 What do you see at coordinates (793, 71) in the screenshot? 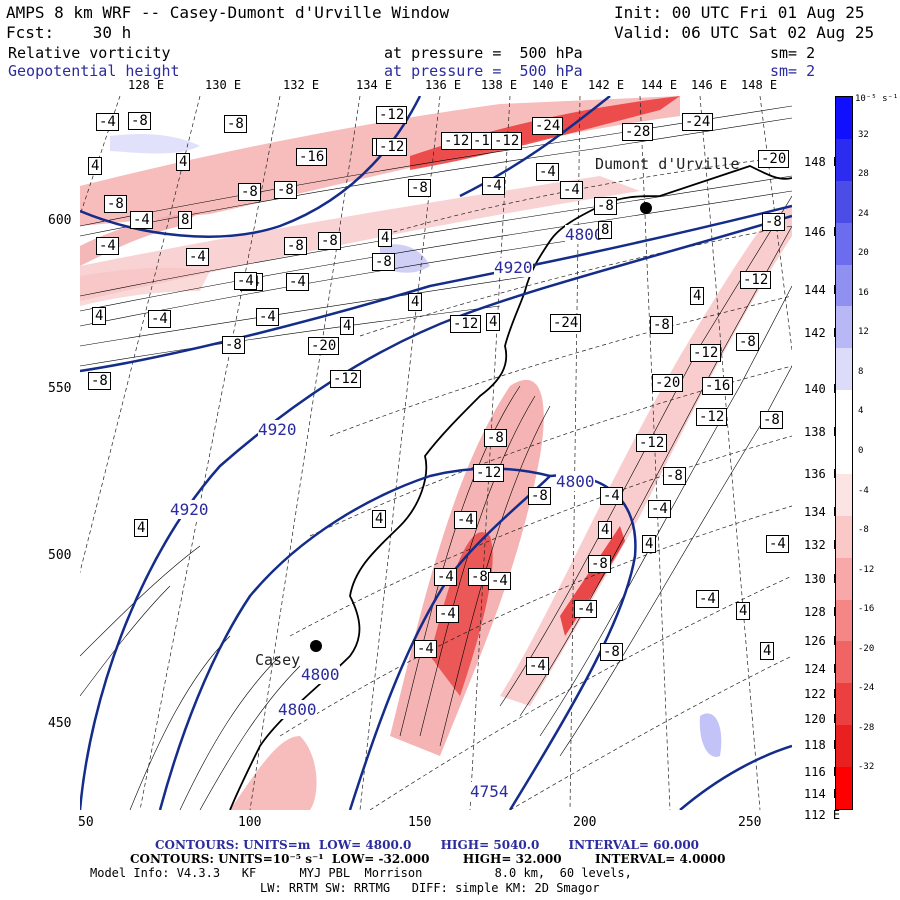
I see `field2-smoothing: sm= 2` at bounding box center [793, 71].